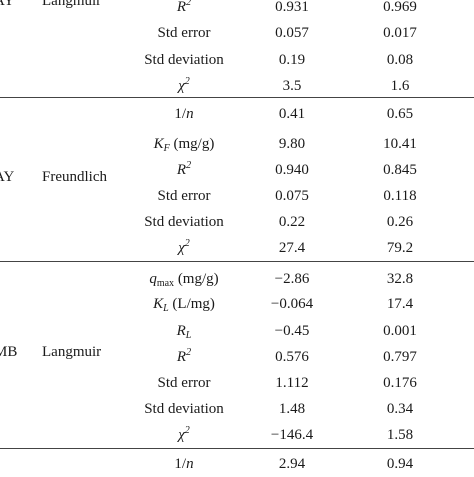 The image size is (474, 477). Describe the element at coordinates (292, 222) in the screenshot. I see `value-col-1: 0.22` at that location.